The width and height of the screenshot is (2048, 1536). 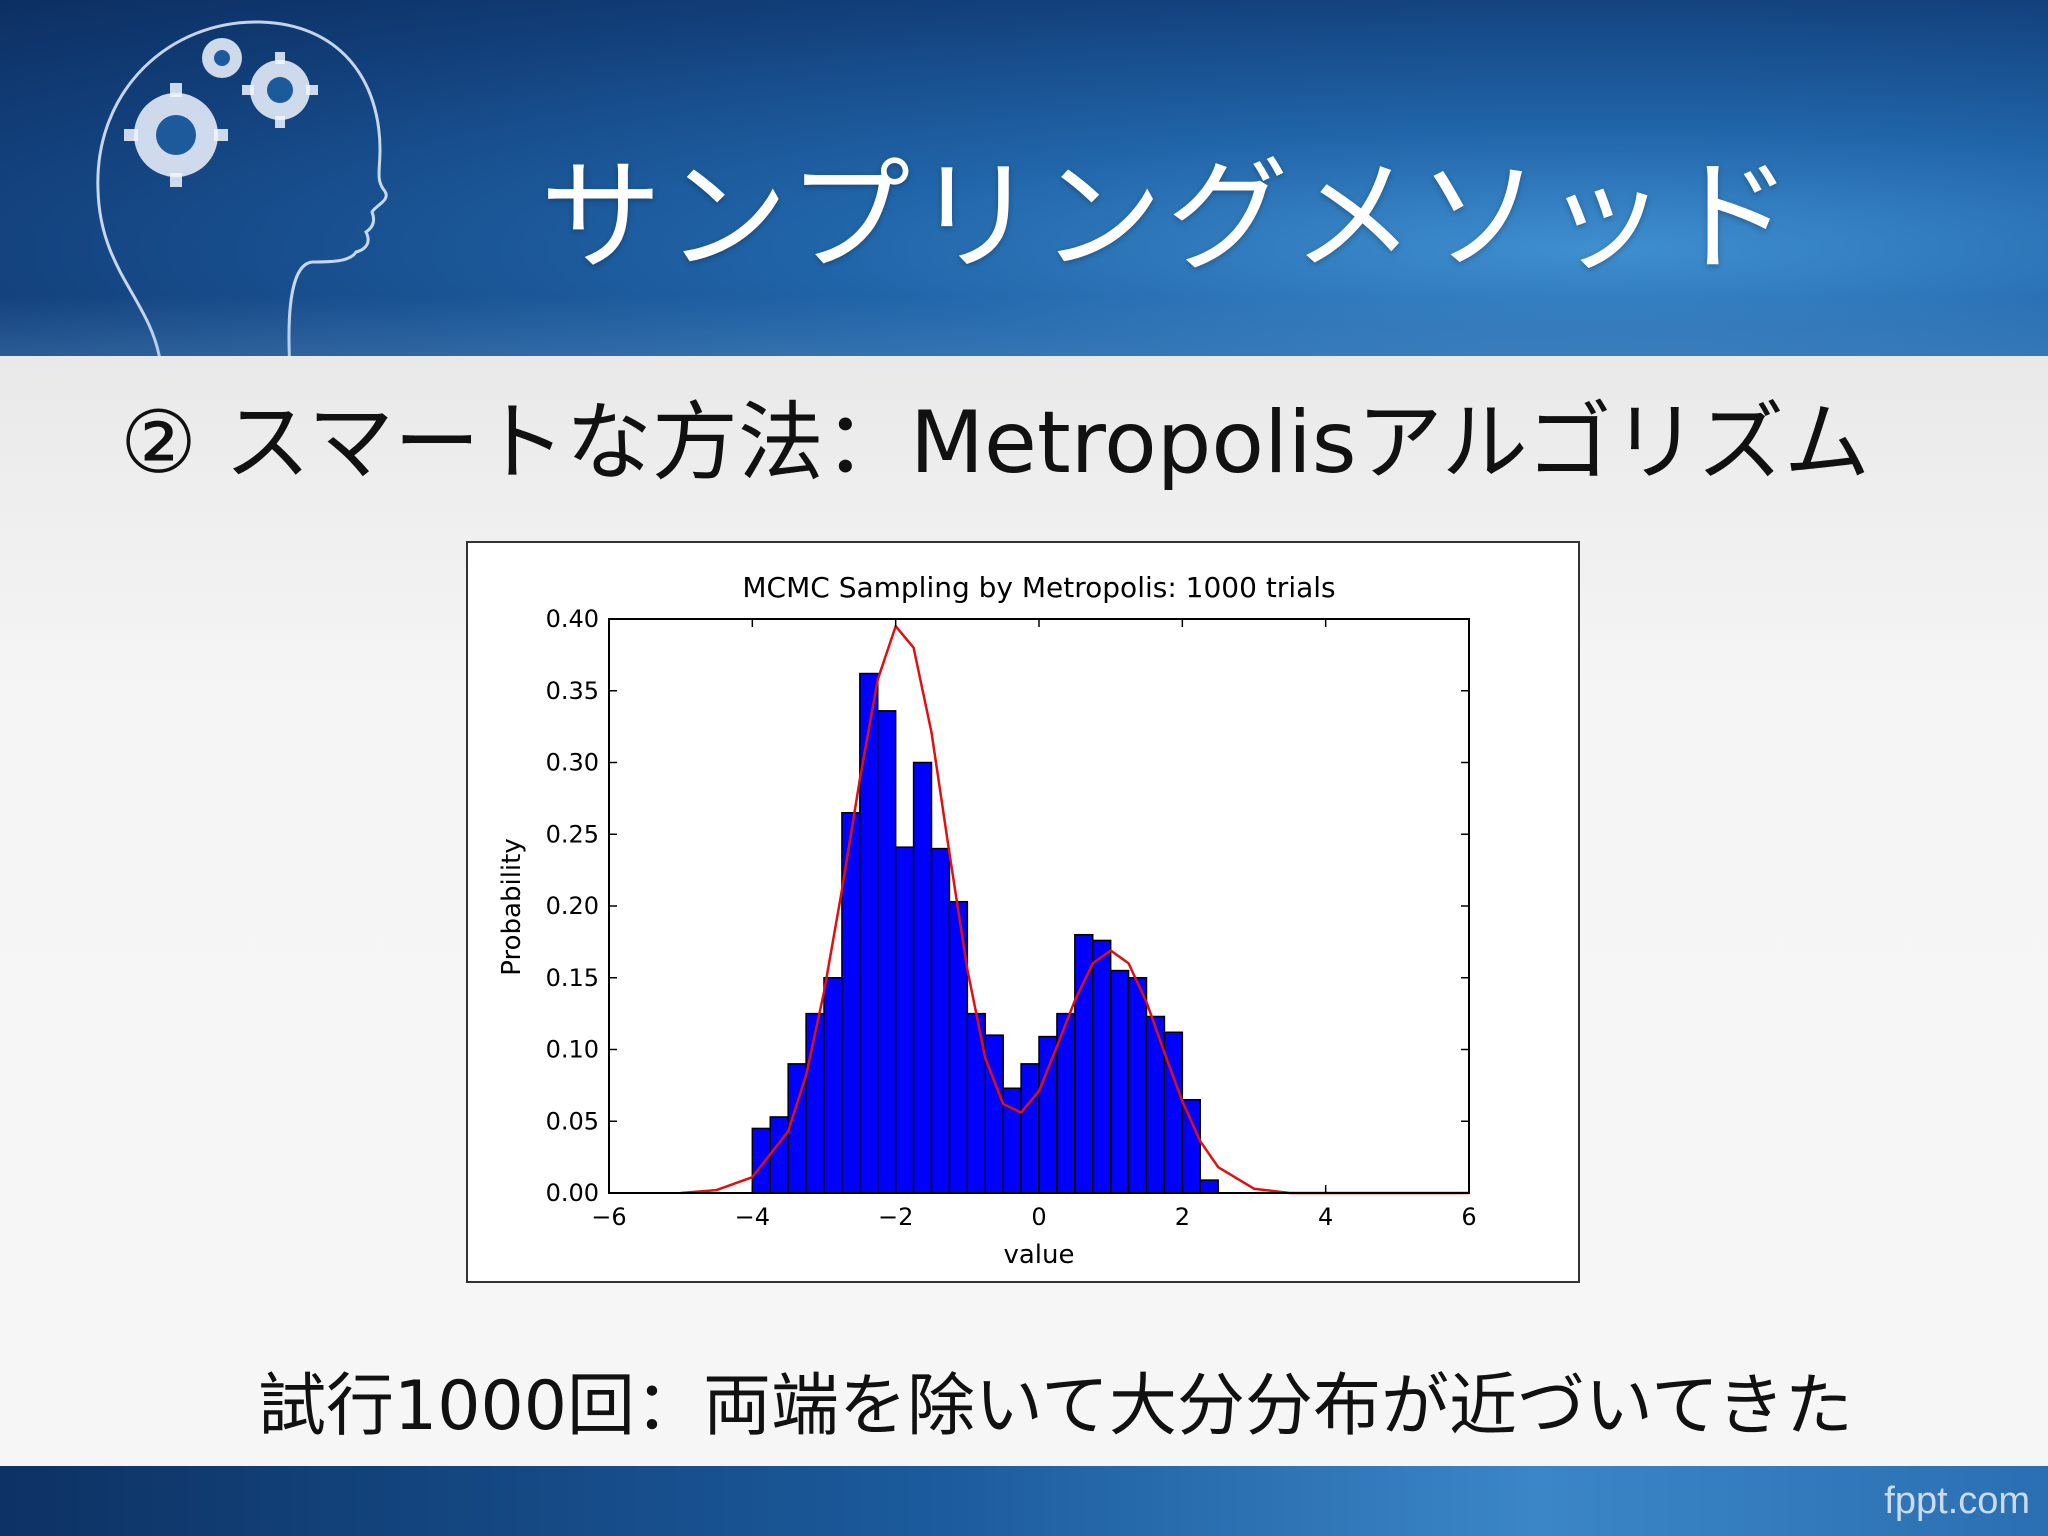 I want to click on y-tick-label: 0.40, so click(x=572, y=619).